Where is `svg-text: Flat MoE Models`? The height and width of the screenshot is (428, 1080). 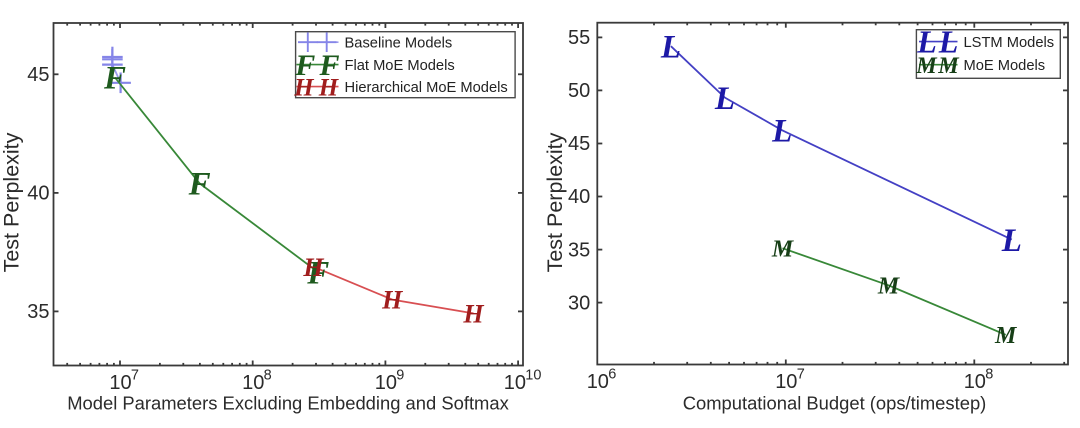
svg-text: Flat MoE Models is located at coordinates (400, 66).